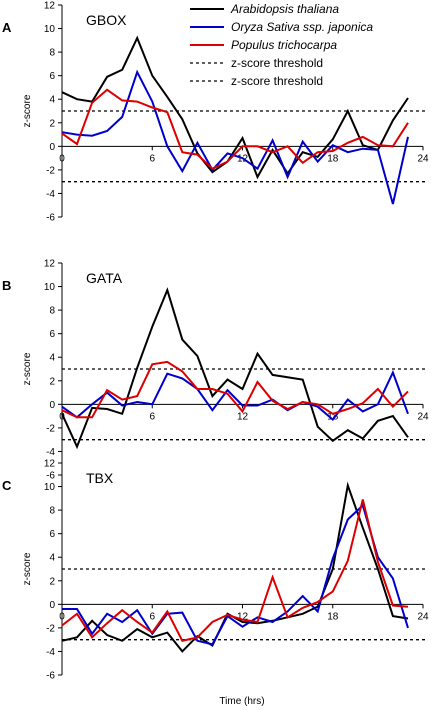 The image size is (448, 710). I want to click on panel-letter: B, so click(6, 285).